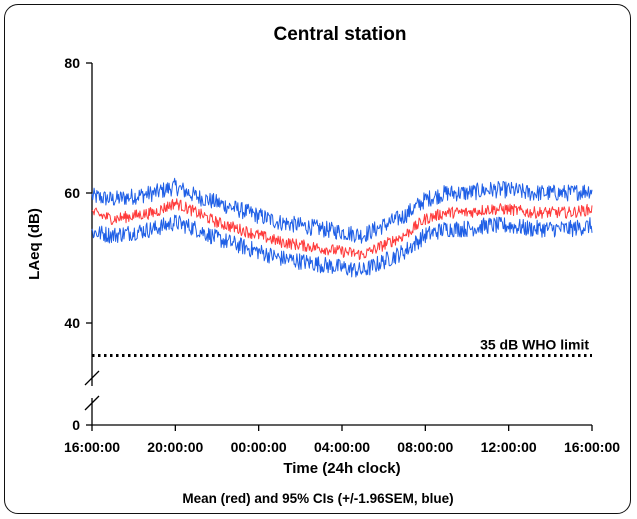  Describe the element at coordinates (72, 323) in the screenshot. I see `y-tick-label: 40` at that location.